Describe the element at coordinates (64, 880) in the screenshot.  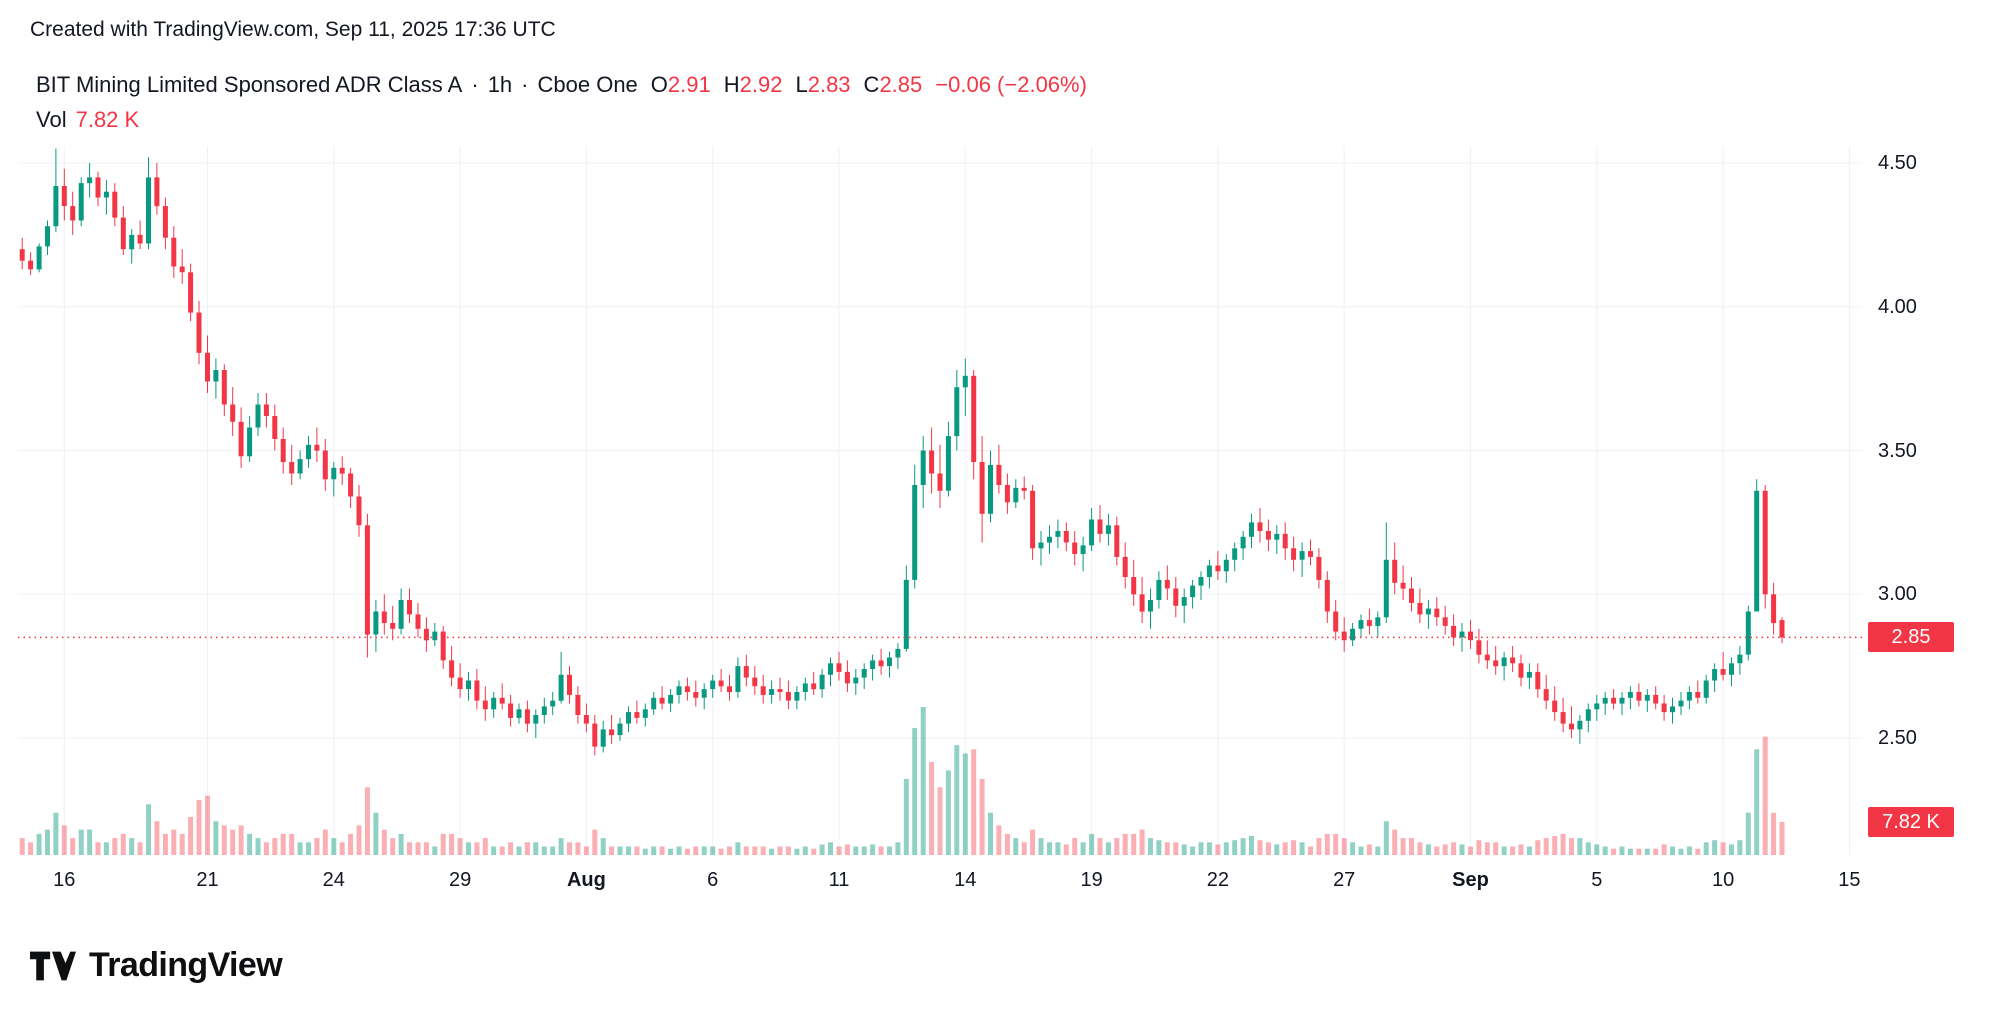
I see `time-tick-label: 16` at that location.